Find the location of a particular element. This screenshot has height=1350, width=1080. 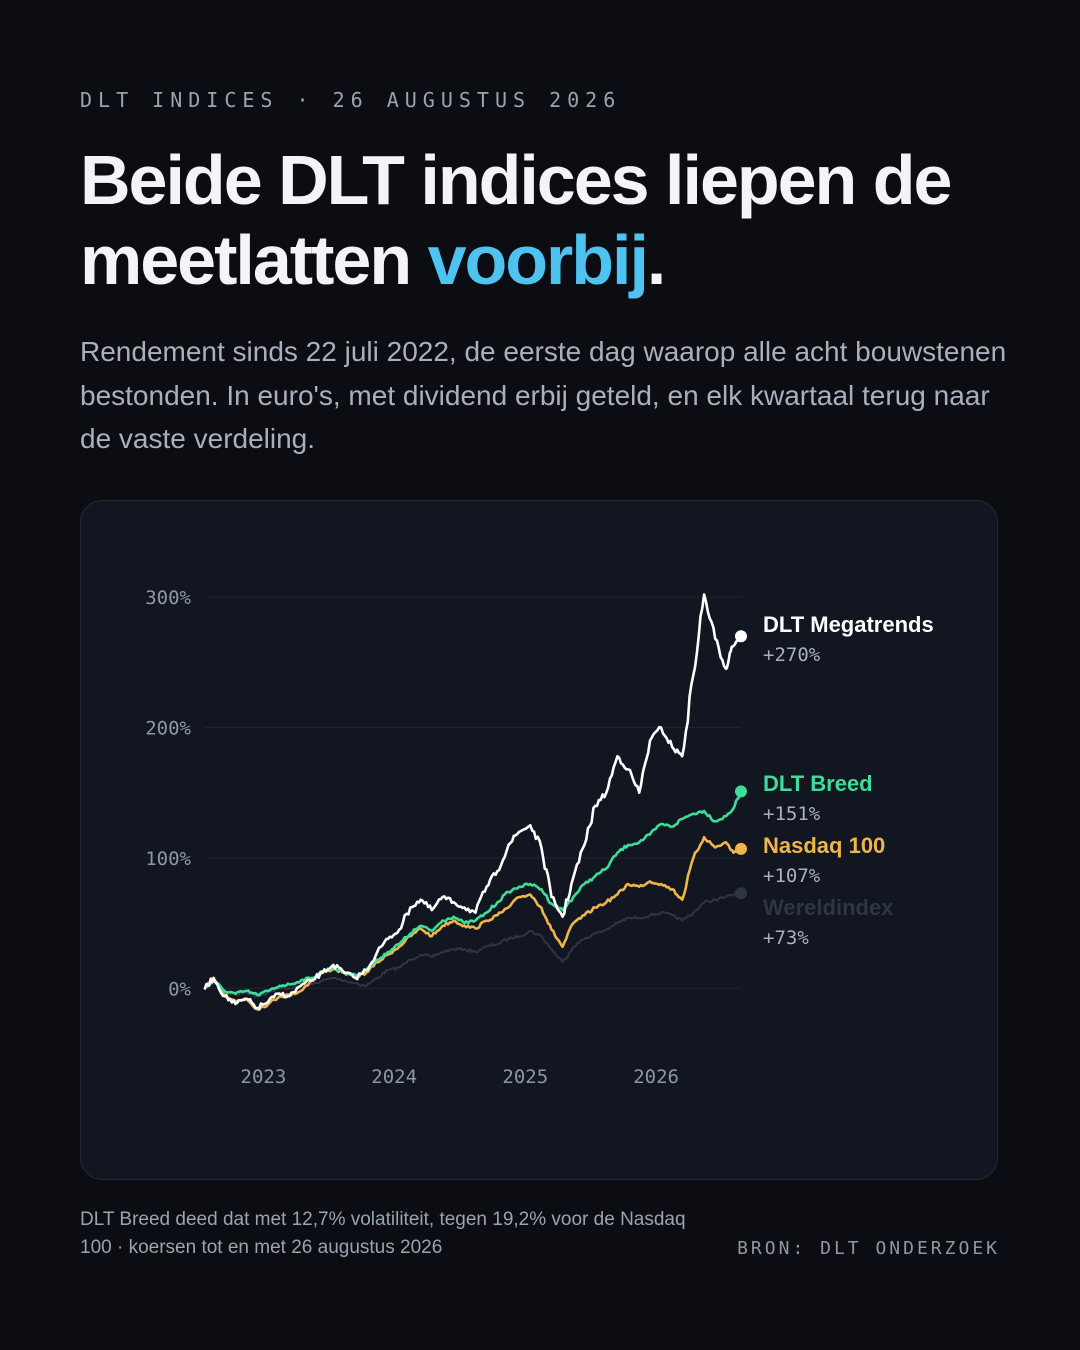

series-label-name: Nasdaq 100 is located at coordinates (824, 845).